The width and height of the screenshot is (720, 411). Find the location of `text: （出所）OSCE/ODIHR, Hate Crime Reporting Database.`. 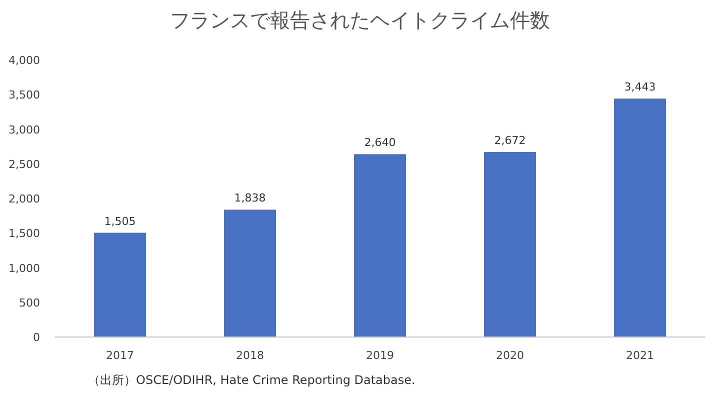

text: （出所）OSCE/ODIHR, Hate Crime Reporting Database. is located at coordinates (252, 380).